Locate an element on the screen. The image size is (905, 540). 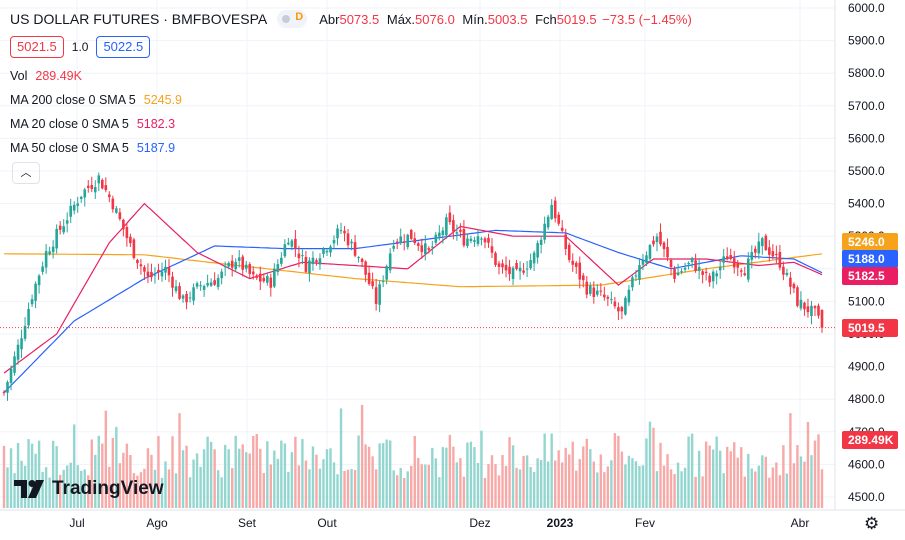
sell-button: 5021.5 is located at coordinates (37, 47).